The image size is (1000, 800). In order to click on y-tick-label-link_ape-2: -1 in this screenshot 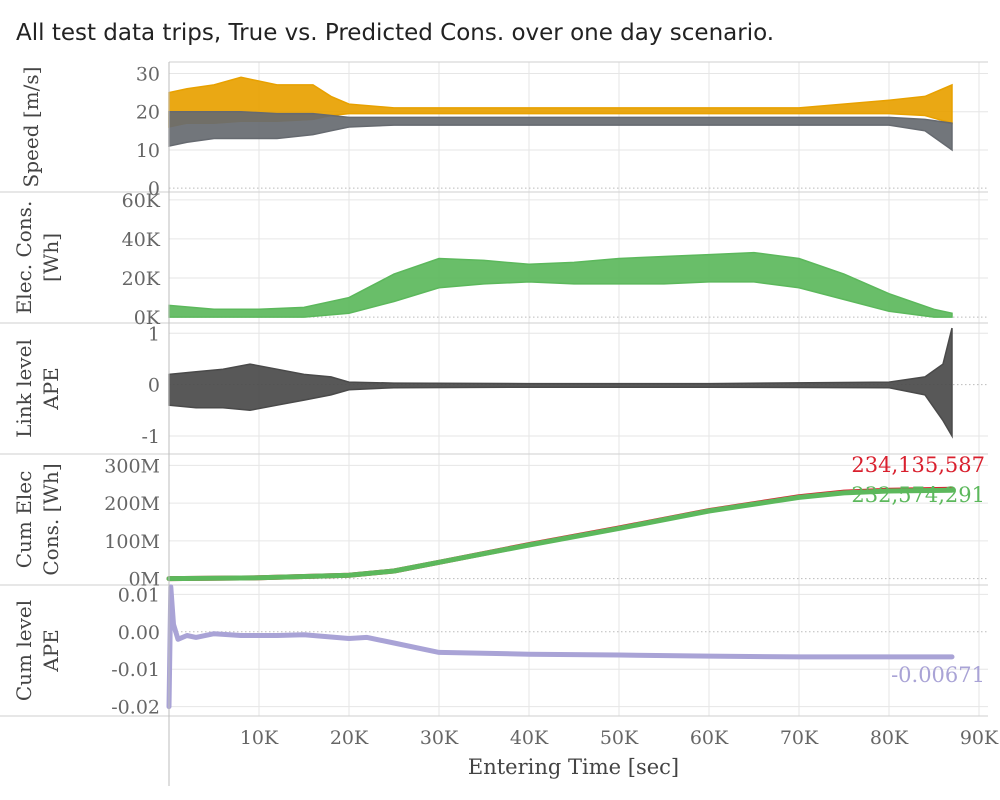, I will do `click(150, 437)`.